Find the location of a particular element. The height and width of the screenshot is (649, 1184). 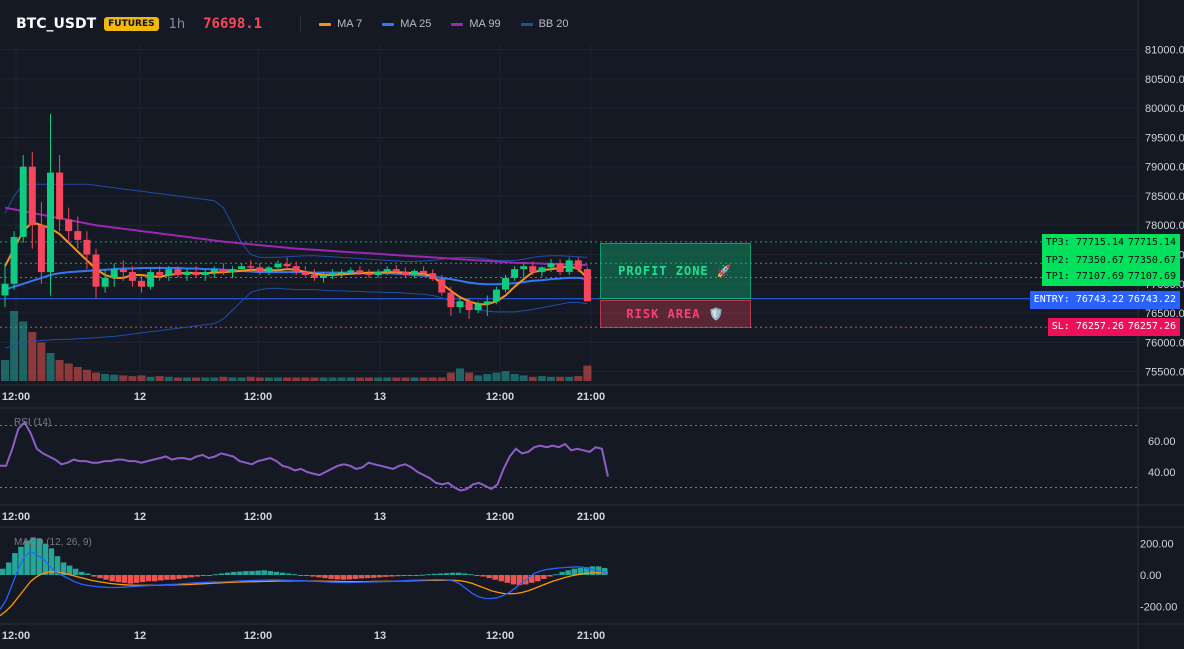

symbol-name: BTC_USDT is located at coordinates (56, 24).